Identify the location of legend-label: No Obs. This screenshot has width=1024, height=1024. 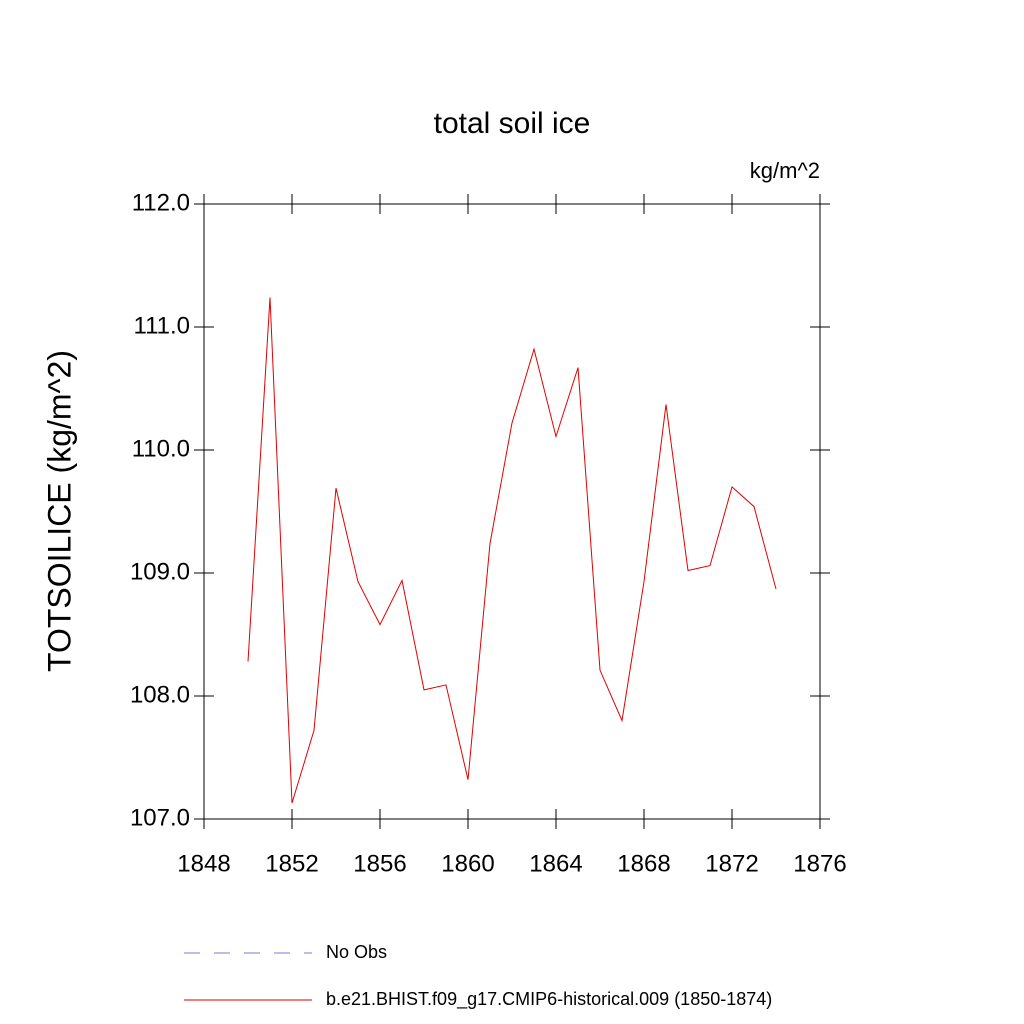
(356, 952).